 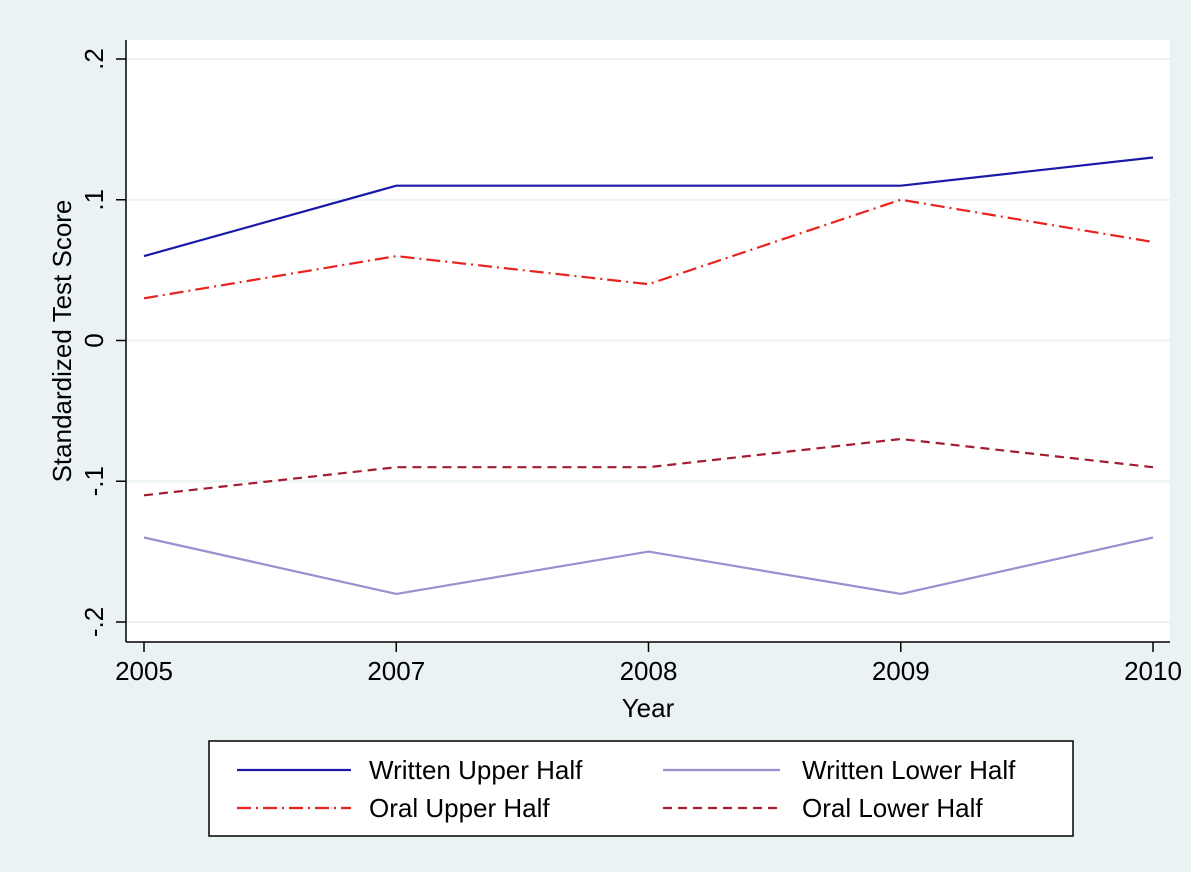 I want to click on legend-label-written-upper-half: Written Upper Half, so click(x=476, y=770).